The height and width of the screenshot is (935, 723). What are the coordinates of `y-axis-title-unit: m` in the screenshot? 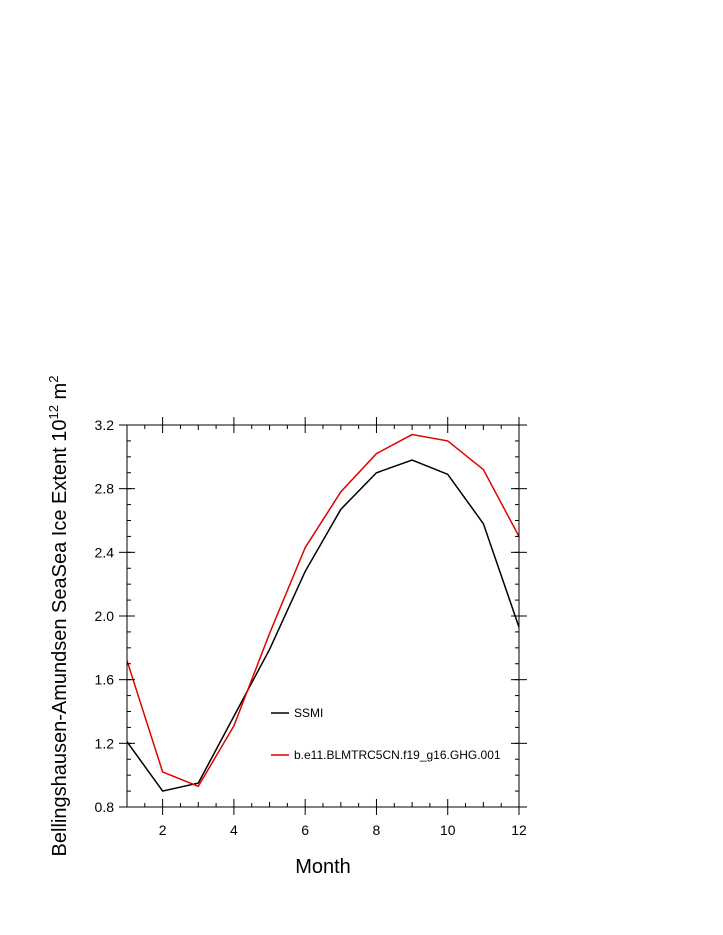 It's located at (60, 394).